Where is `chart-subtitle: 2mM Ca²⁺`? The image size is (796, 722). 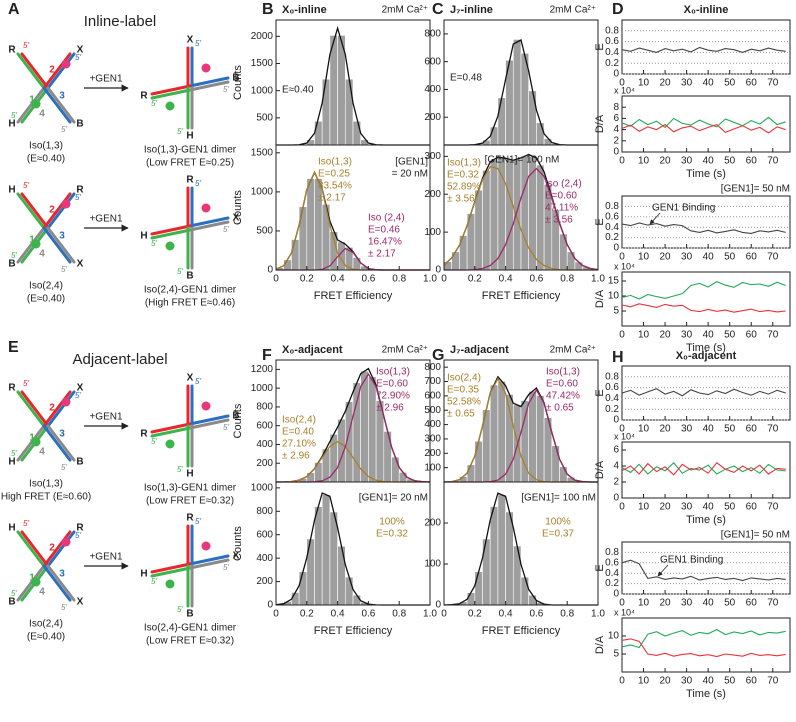 chart-subtitle: 2mM Ca²⁺ is located at coordinates (573, 10).